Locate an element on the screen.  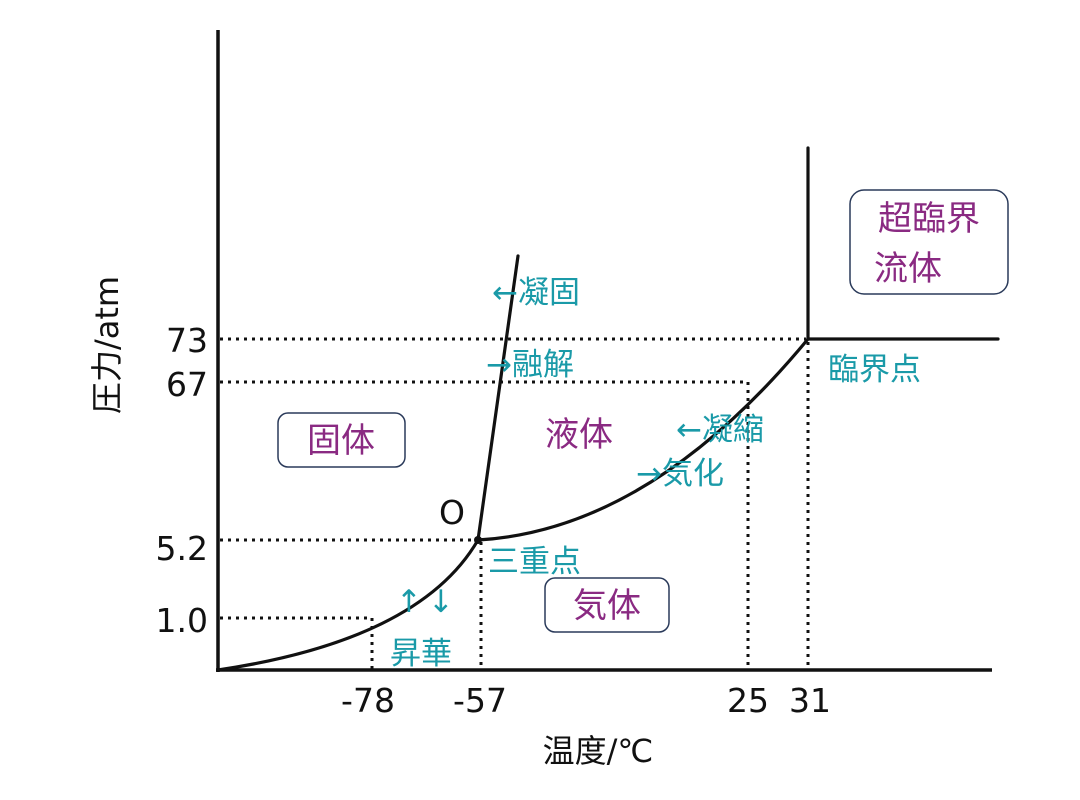
vaporization-label: →気化 is located at coordinates (680, 474).